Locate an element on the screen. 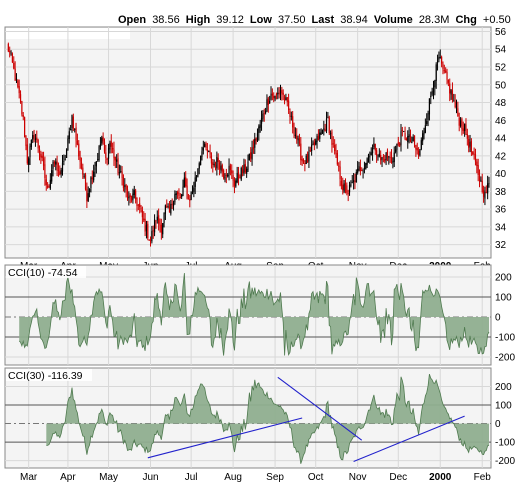 This screenshot has width=518, height=484. y-tick-label: 48 is located at coordinates (501, 103).